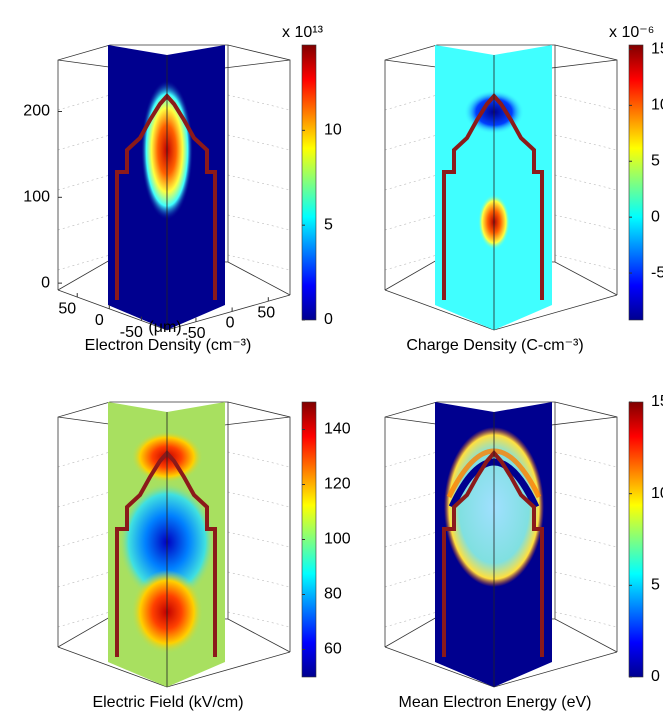  Describe the element at coordinates (167, 702) in the screenshot. I see `panel-title: Electric Field (kV/cm)` at that location.